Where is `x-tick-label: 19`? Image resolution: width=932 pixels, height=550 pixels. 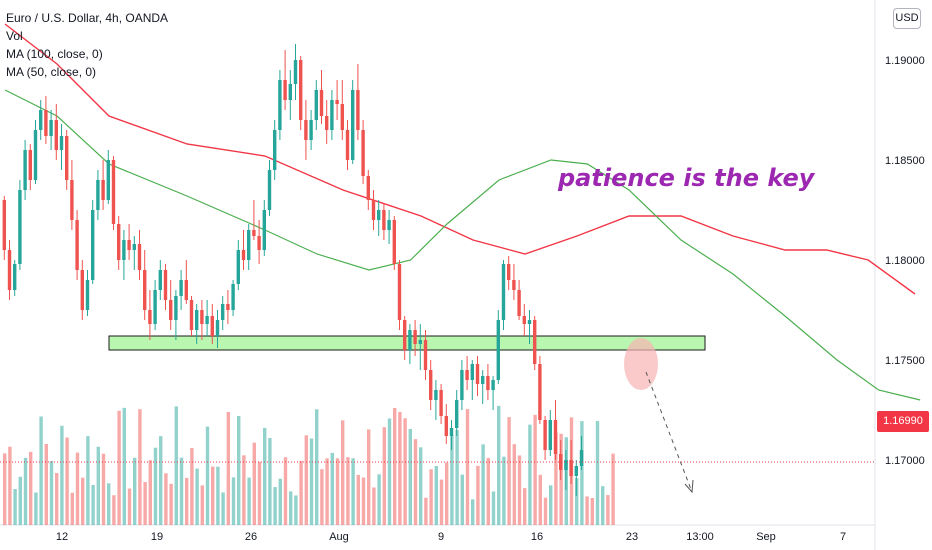
x-tick-label: 19 is located at coordinates (157, 537).